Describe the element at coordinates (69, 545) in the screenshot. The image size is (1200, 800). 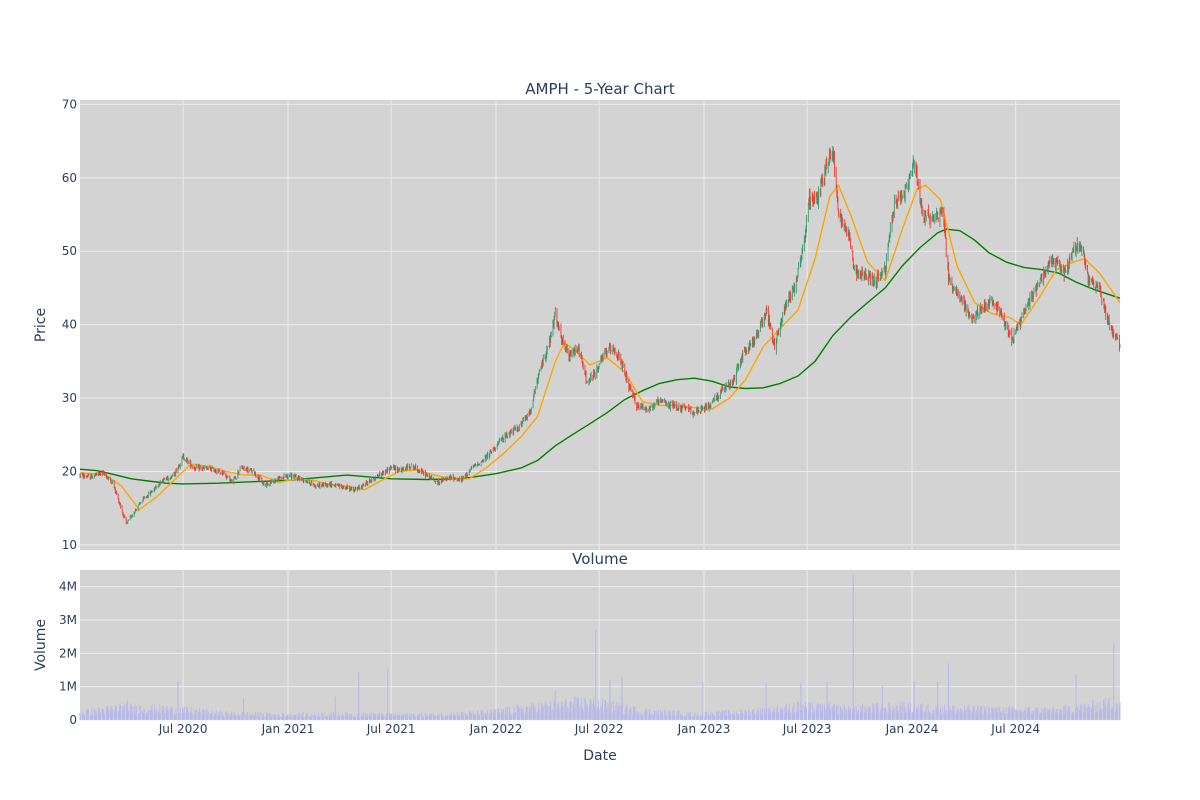
I see `price-y-tick: 10` at that location.